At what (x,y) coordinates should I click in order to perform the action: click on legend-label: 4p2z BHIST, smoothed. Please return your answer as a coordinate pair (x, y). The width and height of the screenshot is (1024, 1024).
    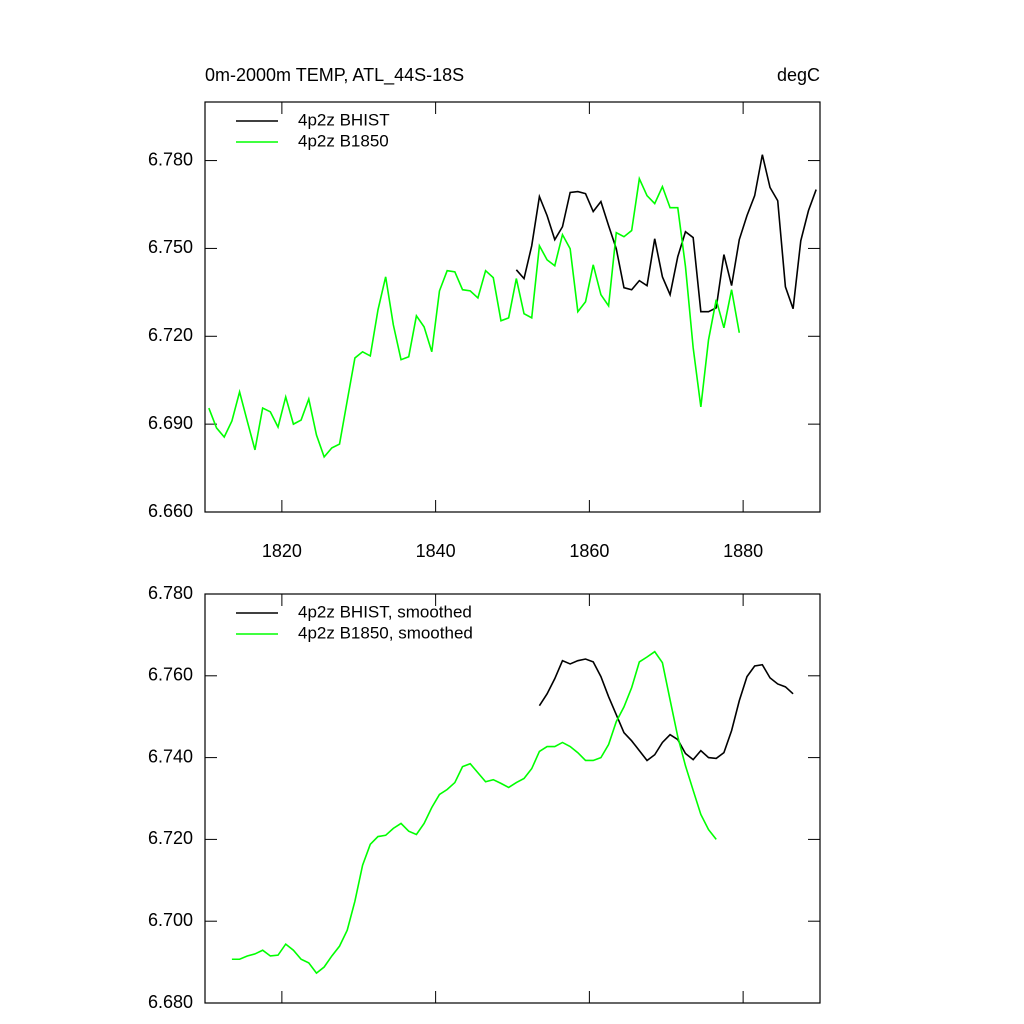
    Looking at the image, I should click on (385, 611).